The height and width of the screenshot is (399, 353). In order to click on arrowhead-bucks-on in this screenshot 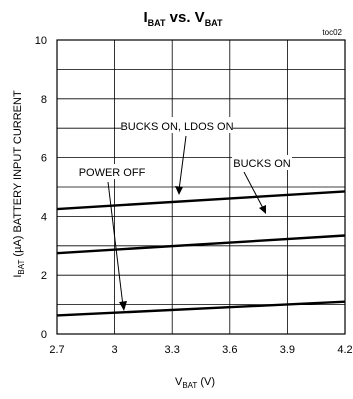, I will do `click(262, 209)`.